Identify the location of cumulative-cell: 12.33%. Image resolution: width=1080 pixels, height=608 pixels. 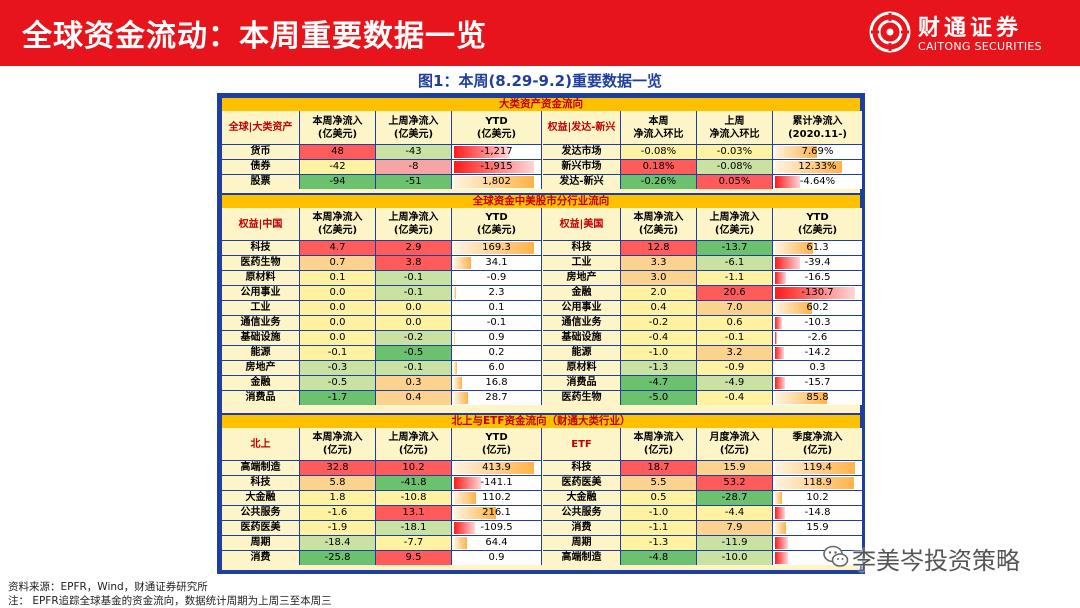
(818, 166).